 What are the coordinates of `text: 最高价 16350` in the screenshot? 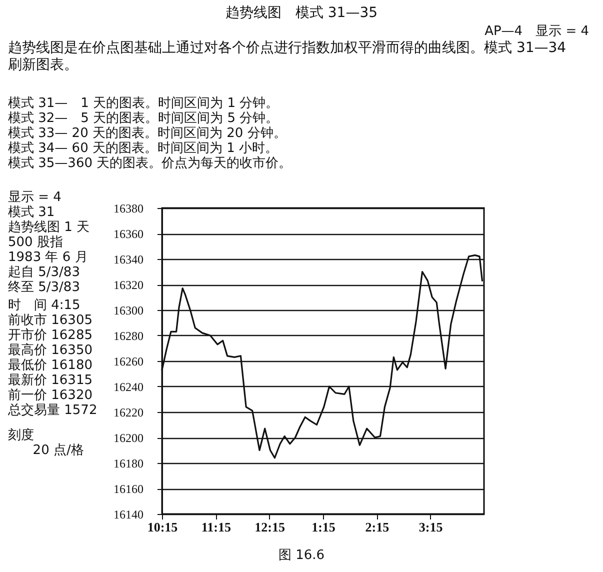 It's located at (50, 350).